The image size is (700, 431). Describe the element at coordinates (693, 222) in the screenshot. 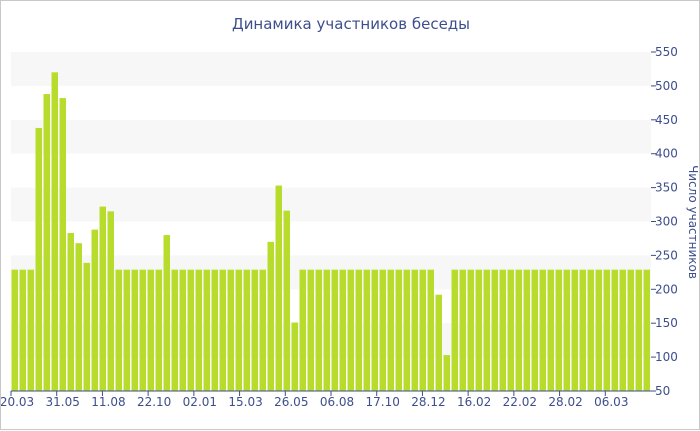

I see `y-axis-label: Число участников` at that location.